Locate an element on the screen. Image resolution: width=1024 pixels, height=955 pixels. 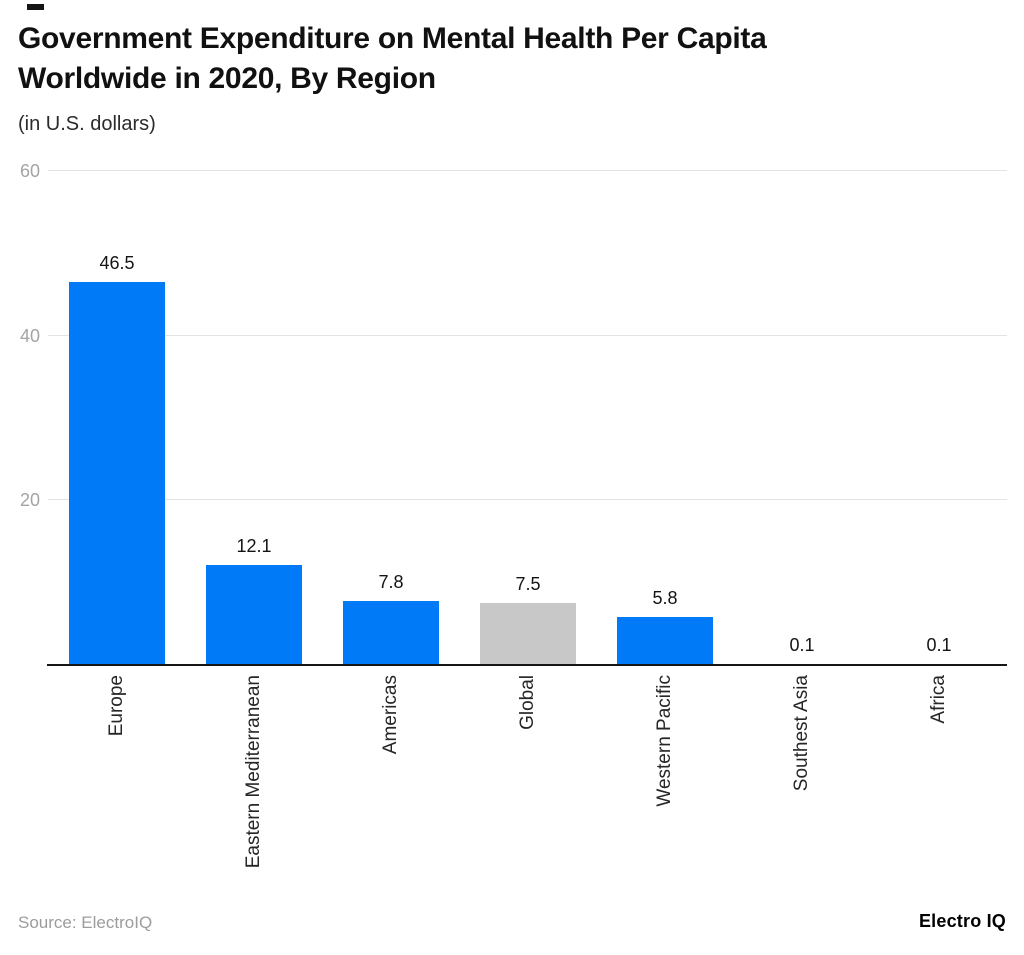
source-text: Source: ElectroIQ is located at coordinates (85, 922).